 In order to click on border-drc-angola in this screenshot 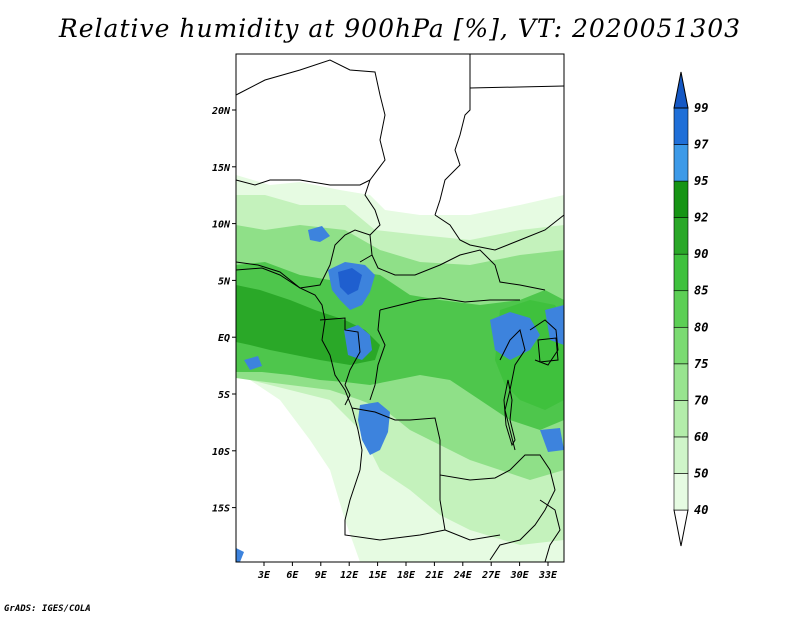, I will do `click(431, 444)`.